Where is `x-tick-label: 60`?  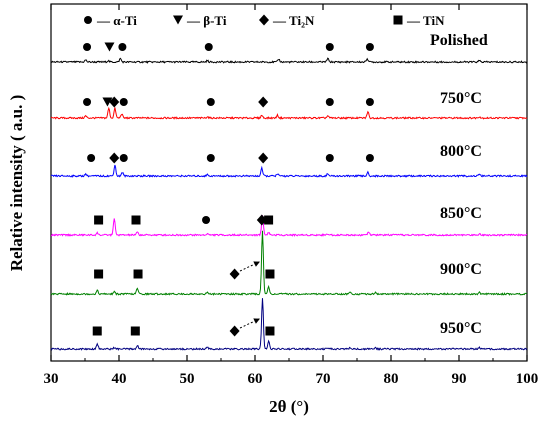
x-tick-label: 60 is located at coordinates (255, 379).